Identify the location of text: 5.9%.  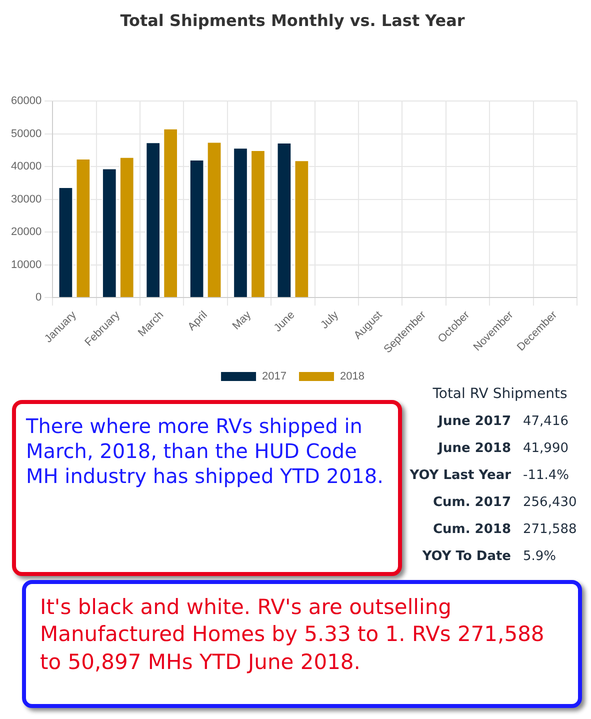
(539, 556).